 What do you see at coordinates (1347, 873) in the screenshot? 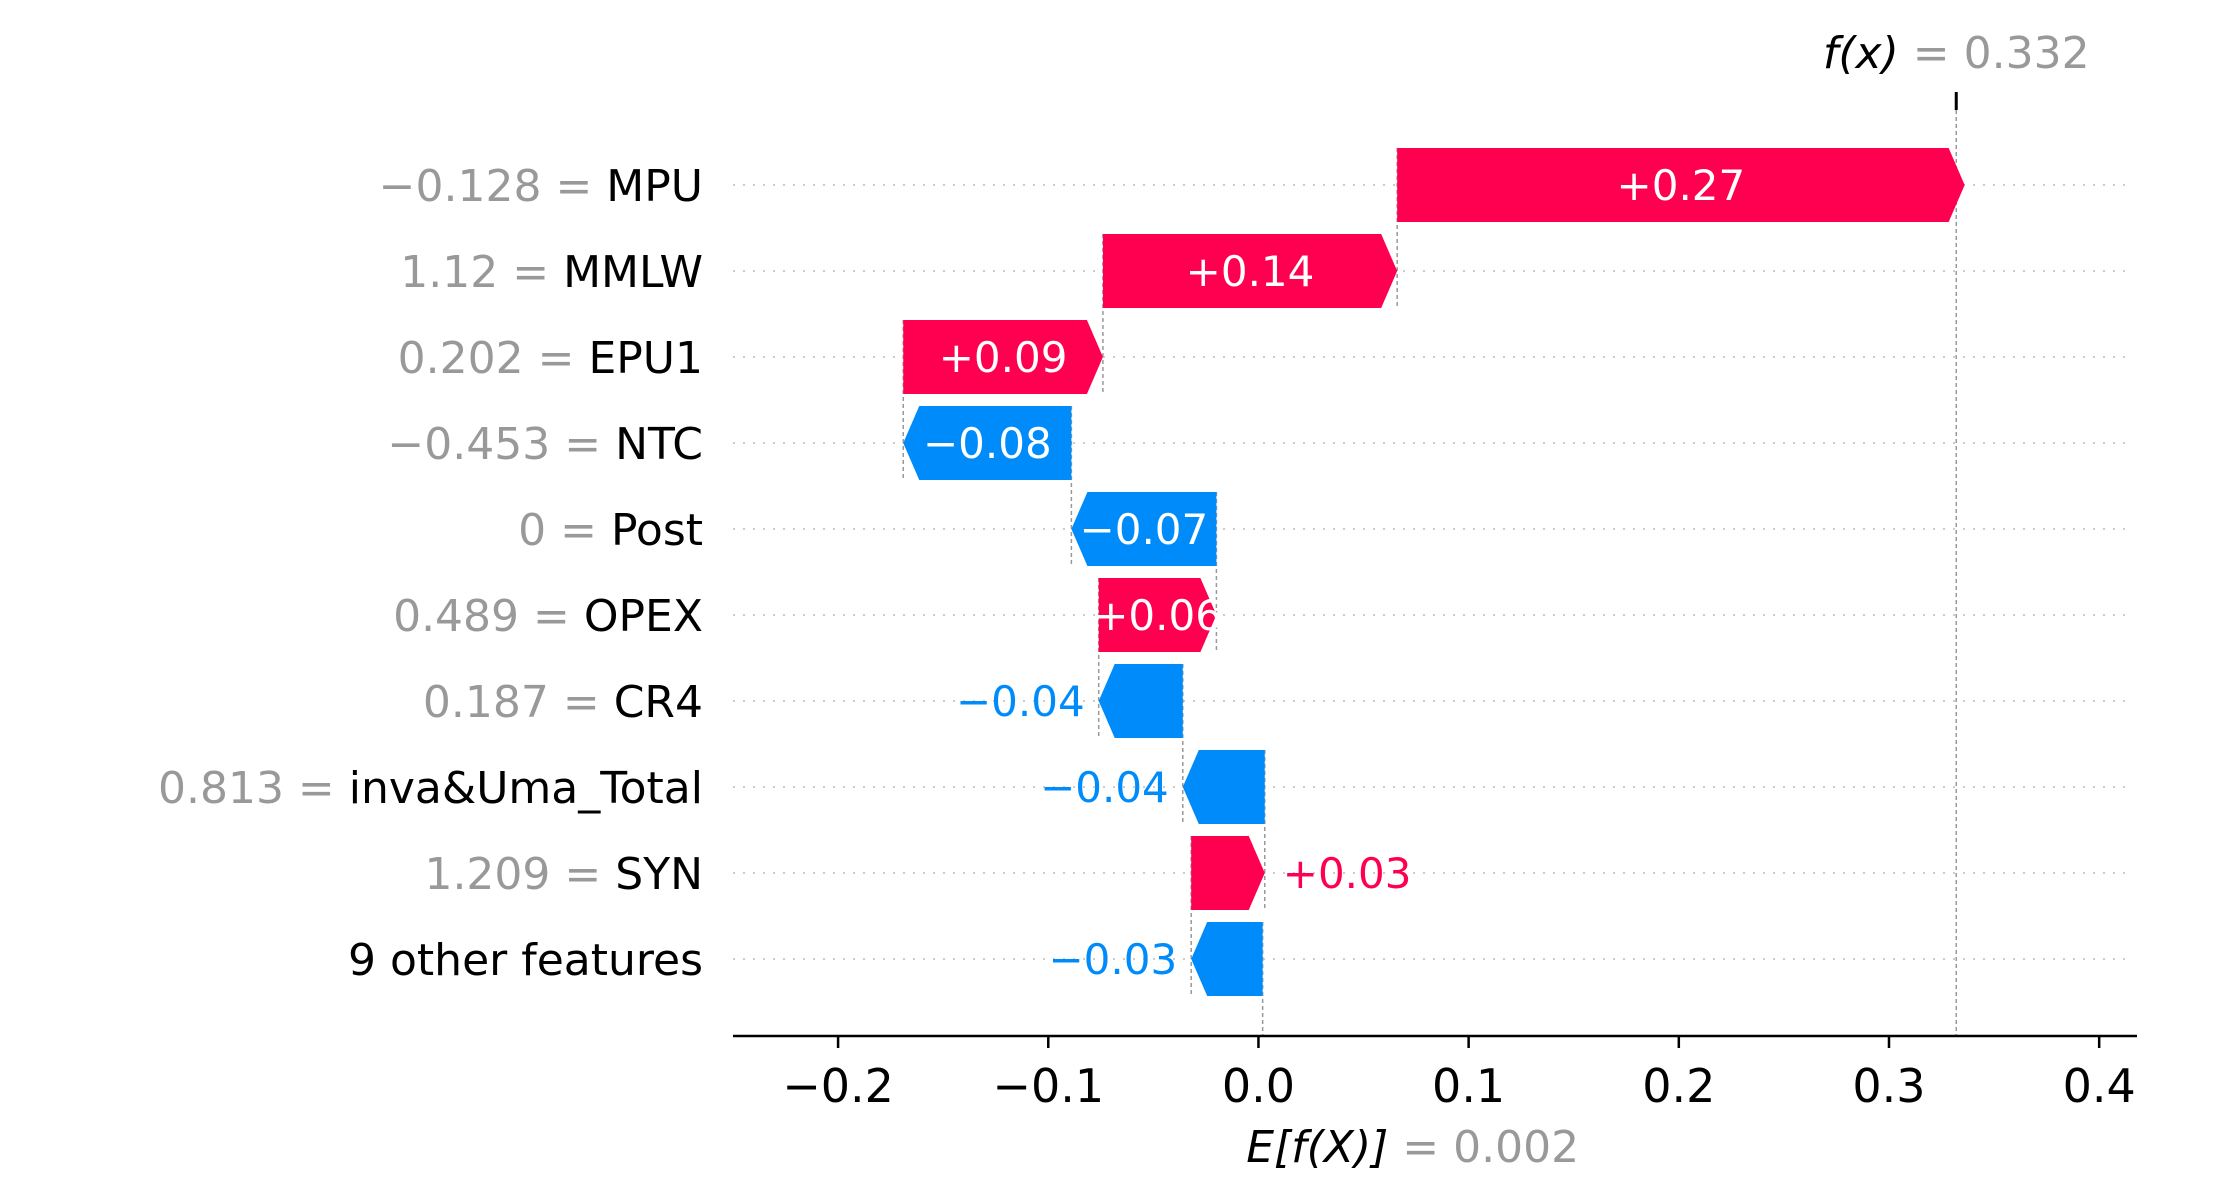
I see `contribution-label: +0.03` at bounding box center [1347, 873].